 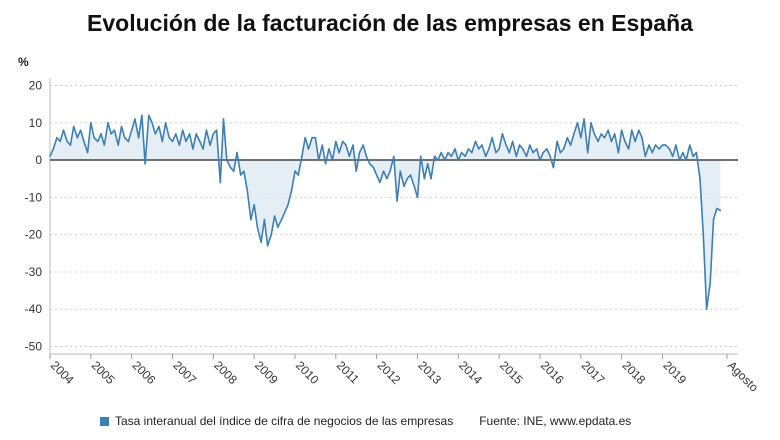 What do you see at coordinates (743, 376) in the screenshot?
I see `x-tick-label: Agosto` at bounding box center [743, 376].